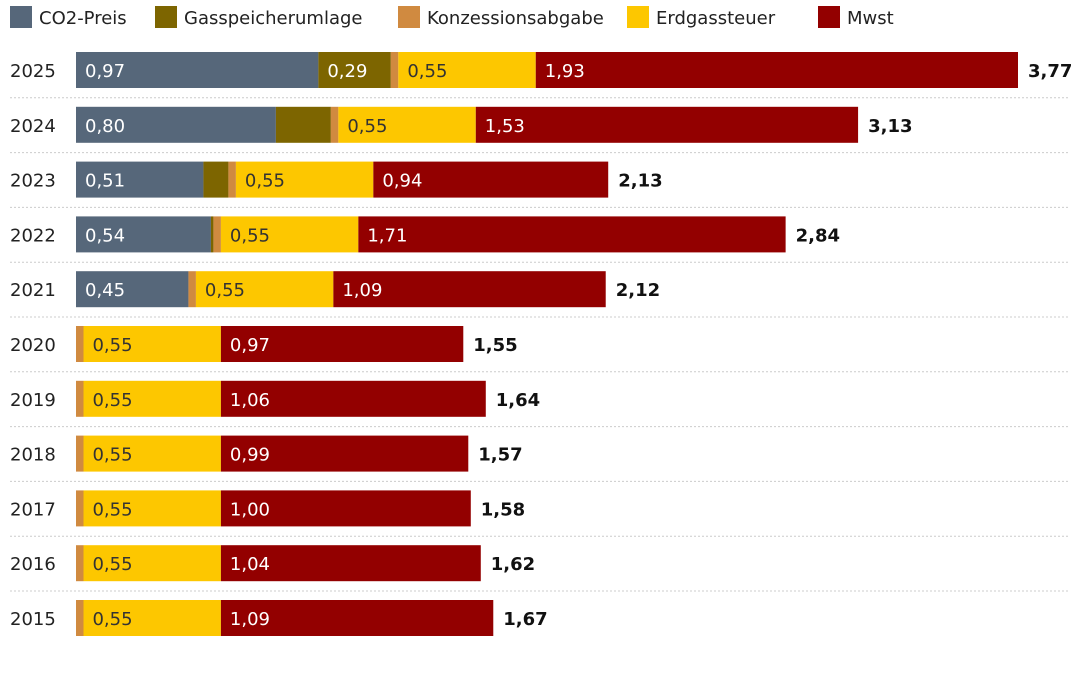  Describe the element at coordinates (1050, 71) in the screenshot. I see `total-label: 3,77` at that location.